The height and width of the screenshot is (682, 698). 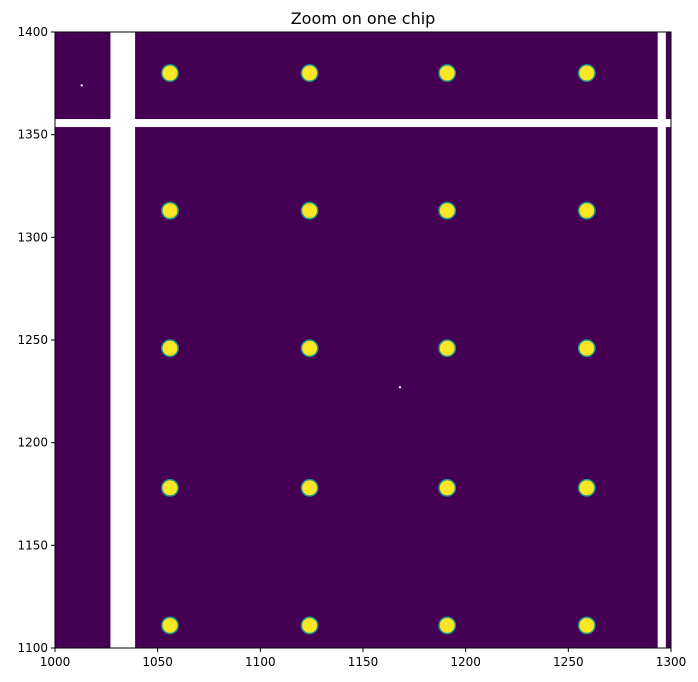 I want to click on y-tick-label: 1100, so click(x=32, y=648).